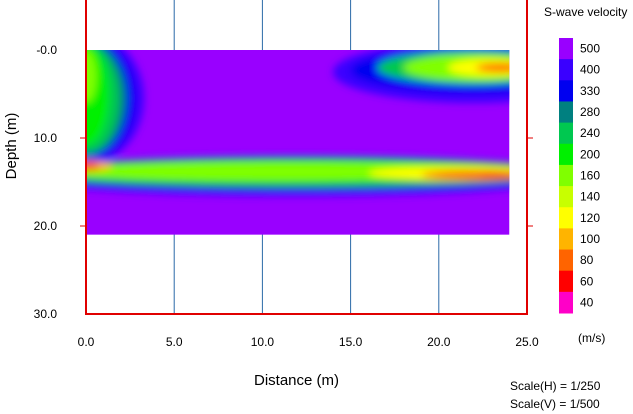  I want to click on y-tick-label: 20.0, so click(46, 226).